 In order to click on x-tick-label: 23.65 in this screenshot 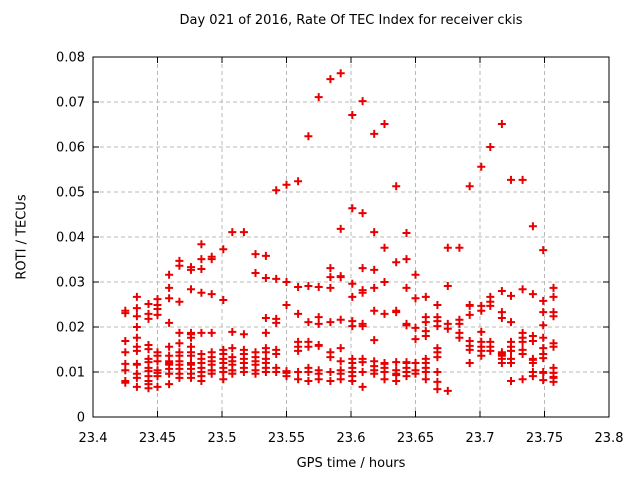, I will do `click(415, 438)`.